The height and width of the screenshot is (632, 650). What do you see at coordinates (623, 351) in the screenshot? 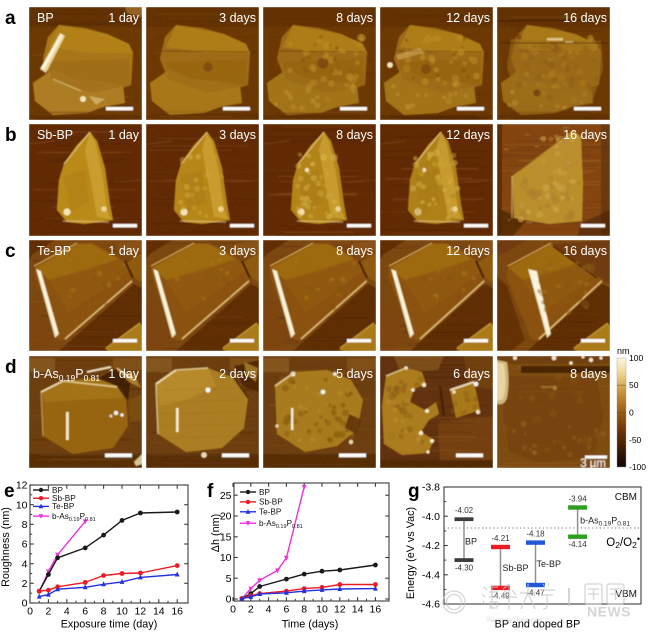
I see `svg-text: nm` at bounding box center [623, 351].